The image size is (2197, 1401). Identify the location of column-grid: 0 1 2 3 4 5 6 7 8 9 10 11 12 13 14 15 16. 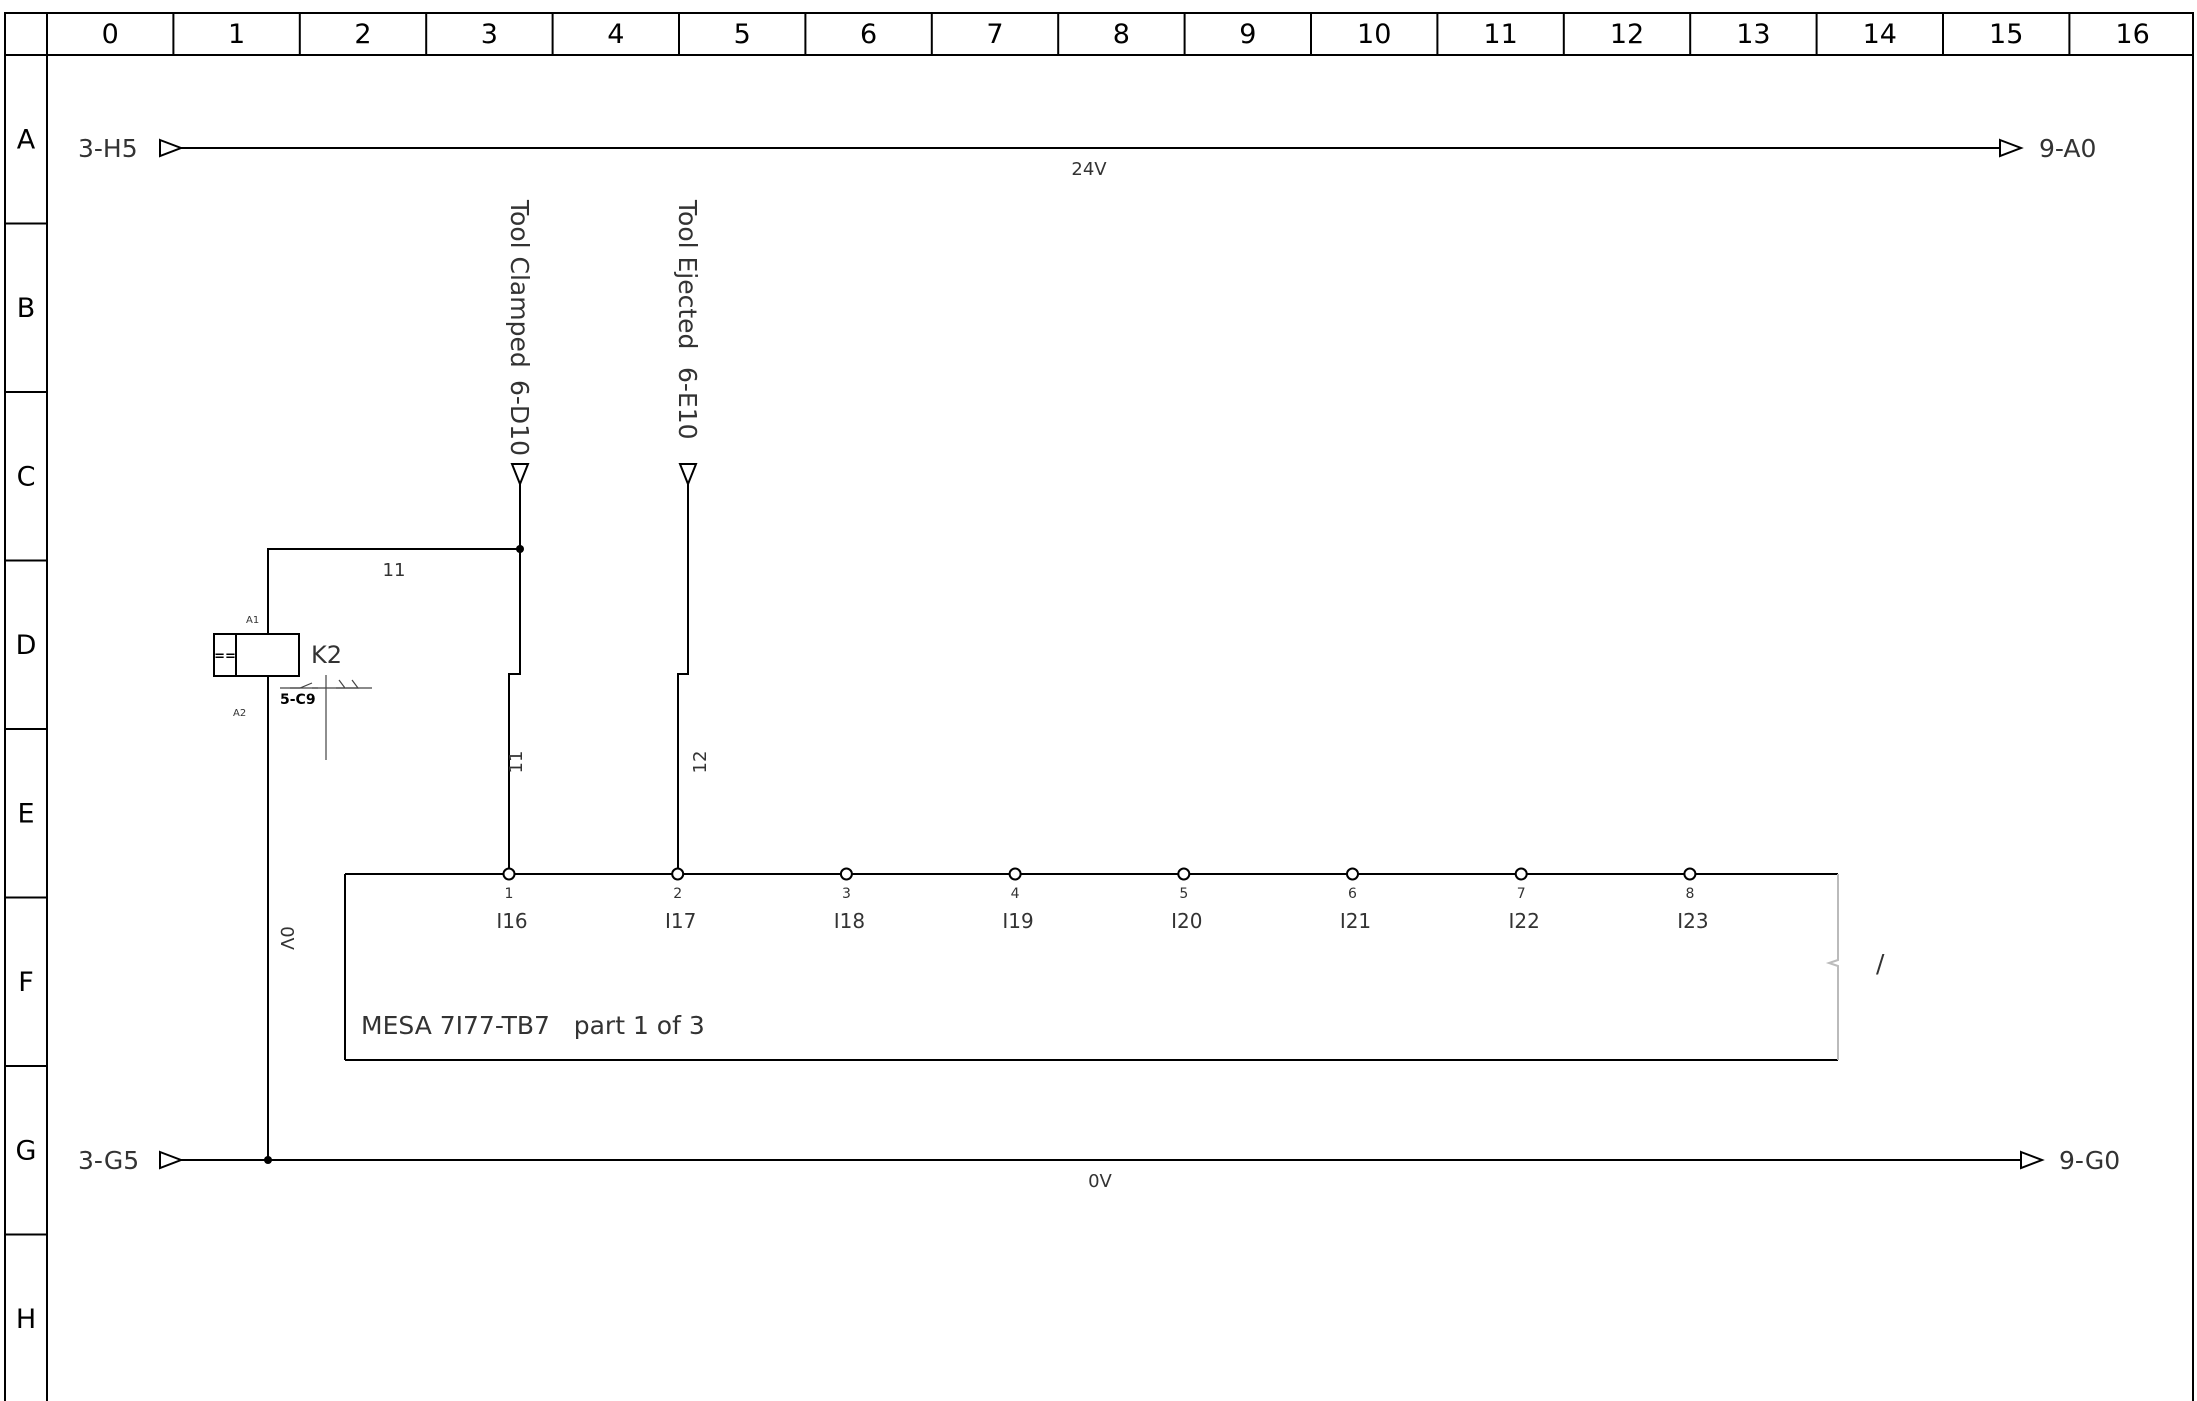
(1126, 34).